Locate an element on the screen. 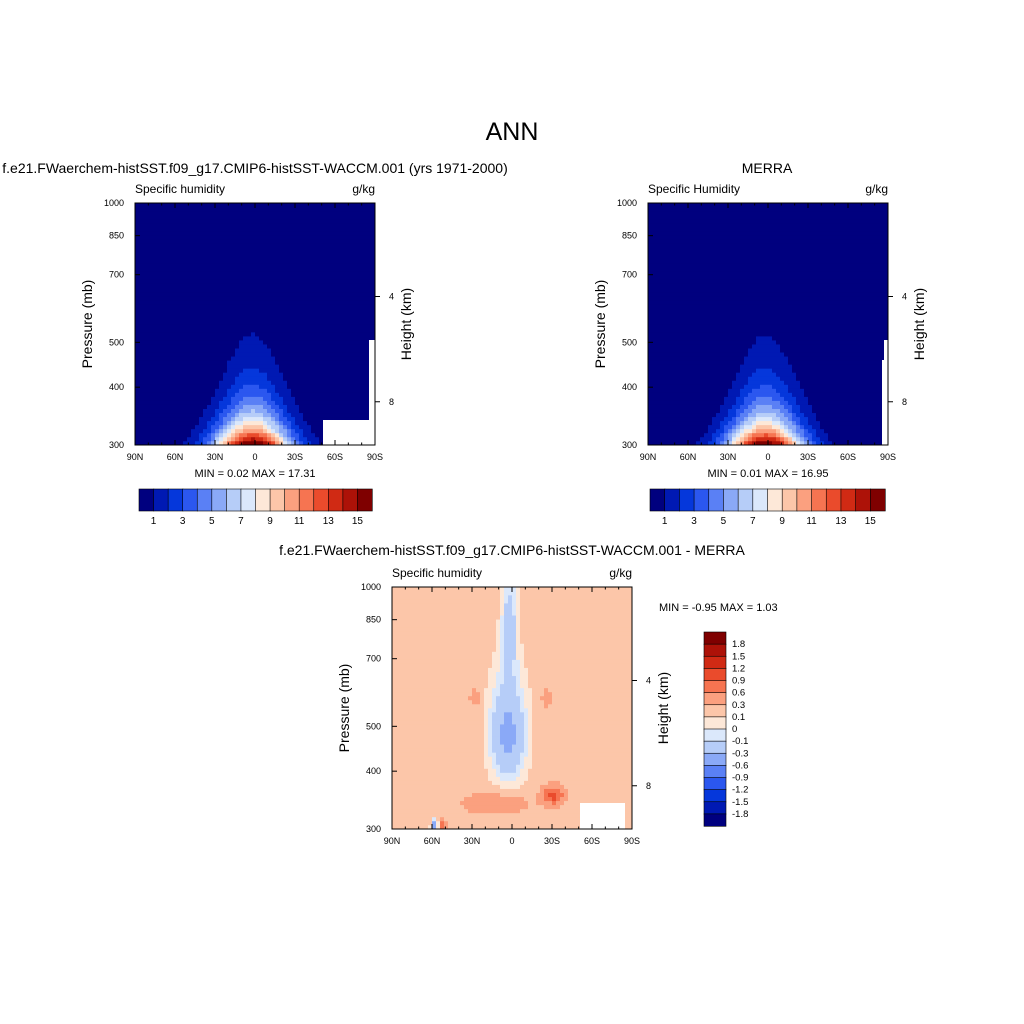 This screenshot has height=1024, width=1024. y-right-axis-label: Height (km) is located at coordinates (406, 324).